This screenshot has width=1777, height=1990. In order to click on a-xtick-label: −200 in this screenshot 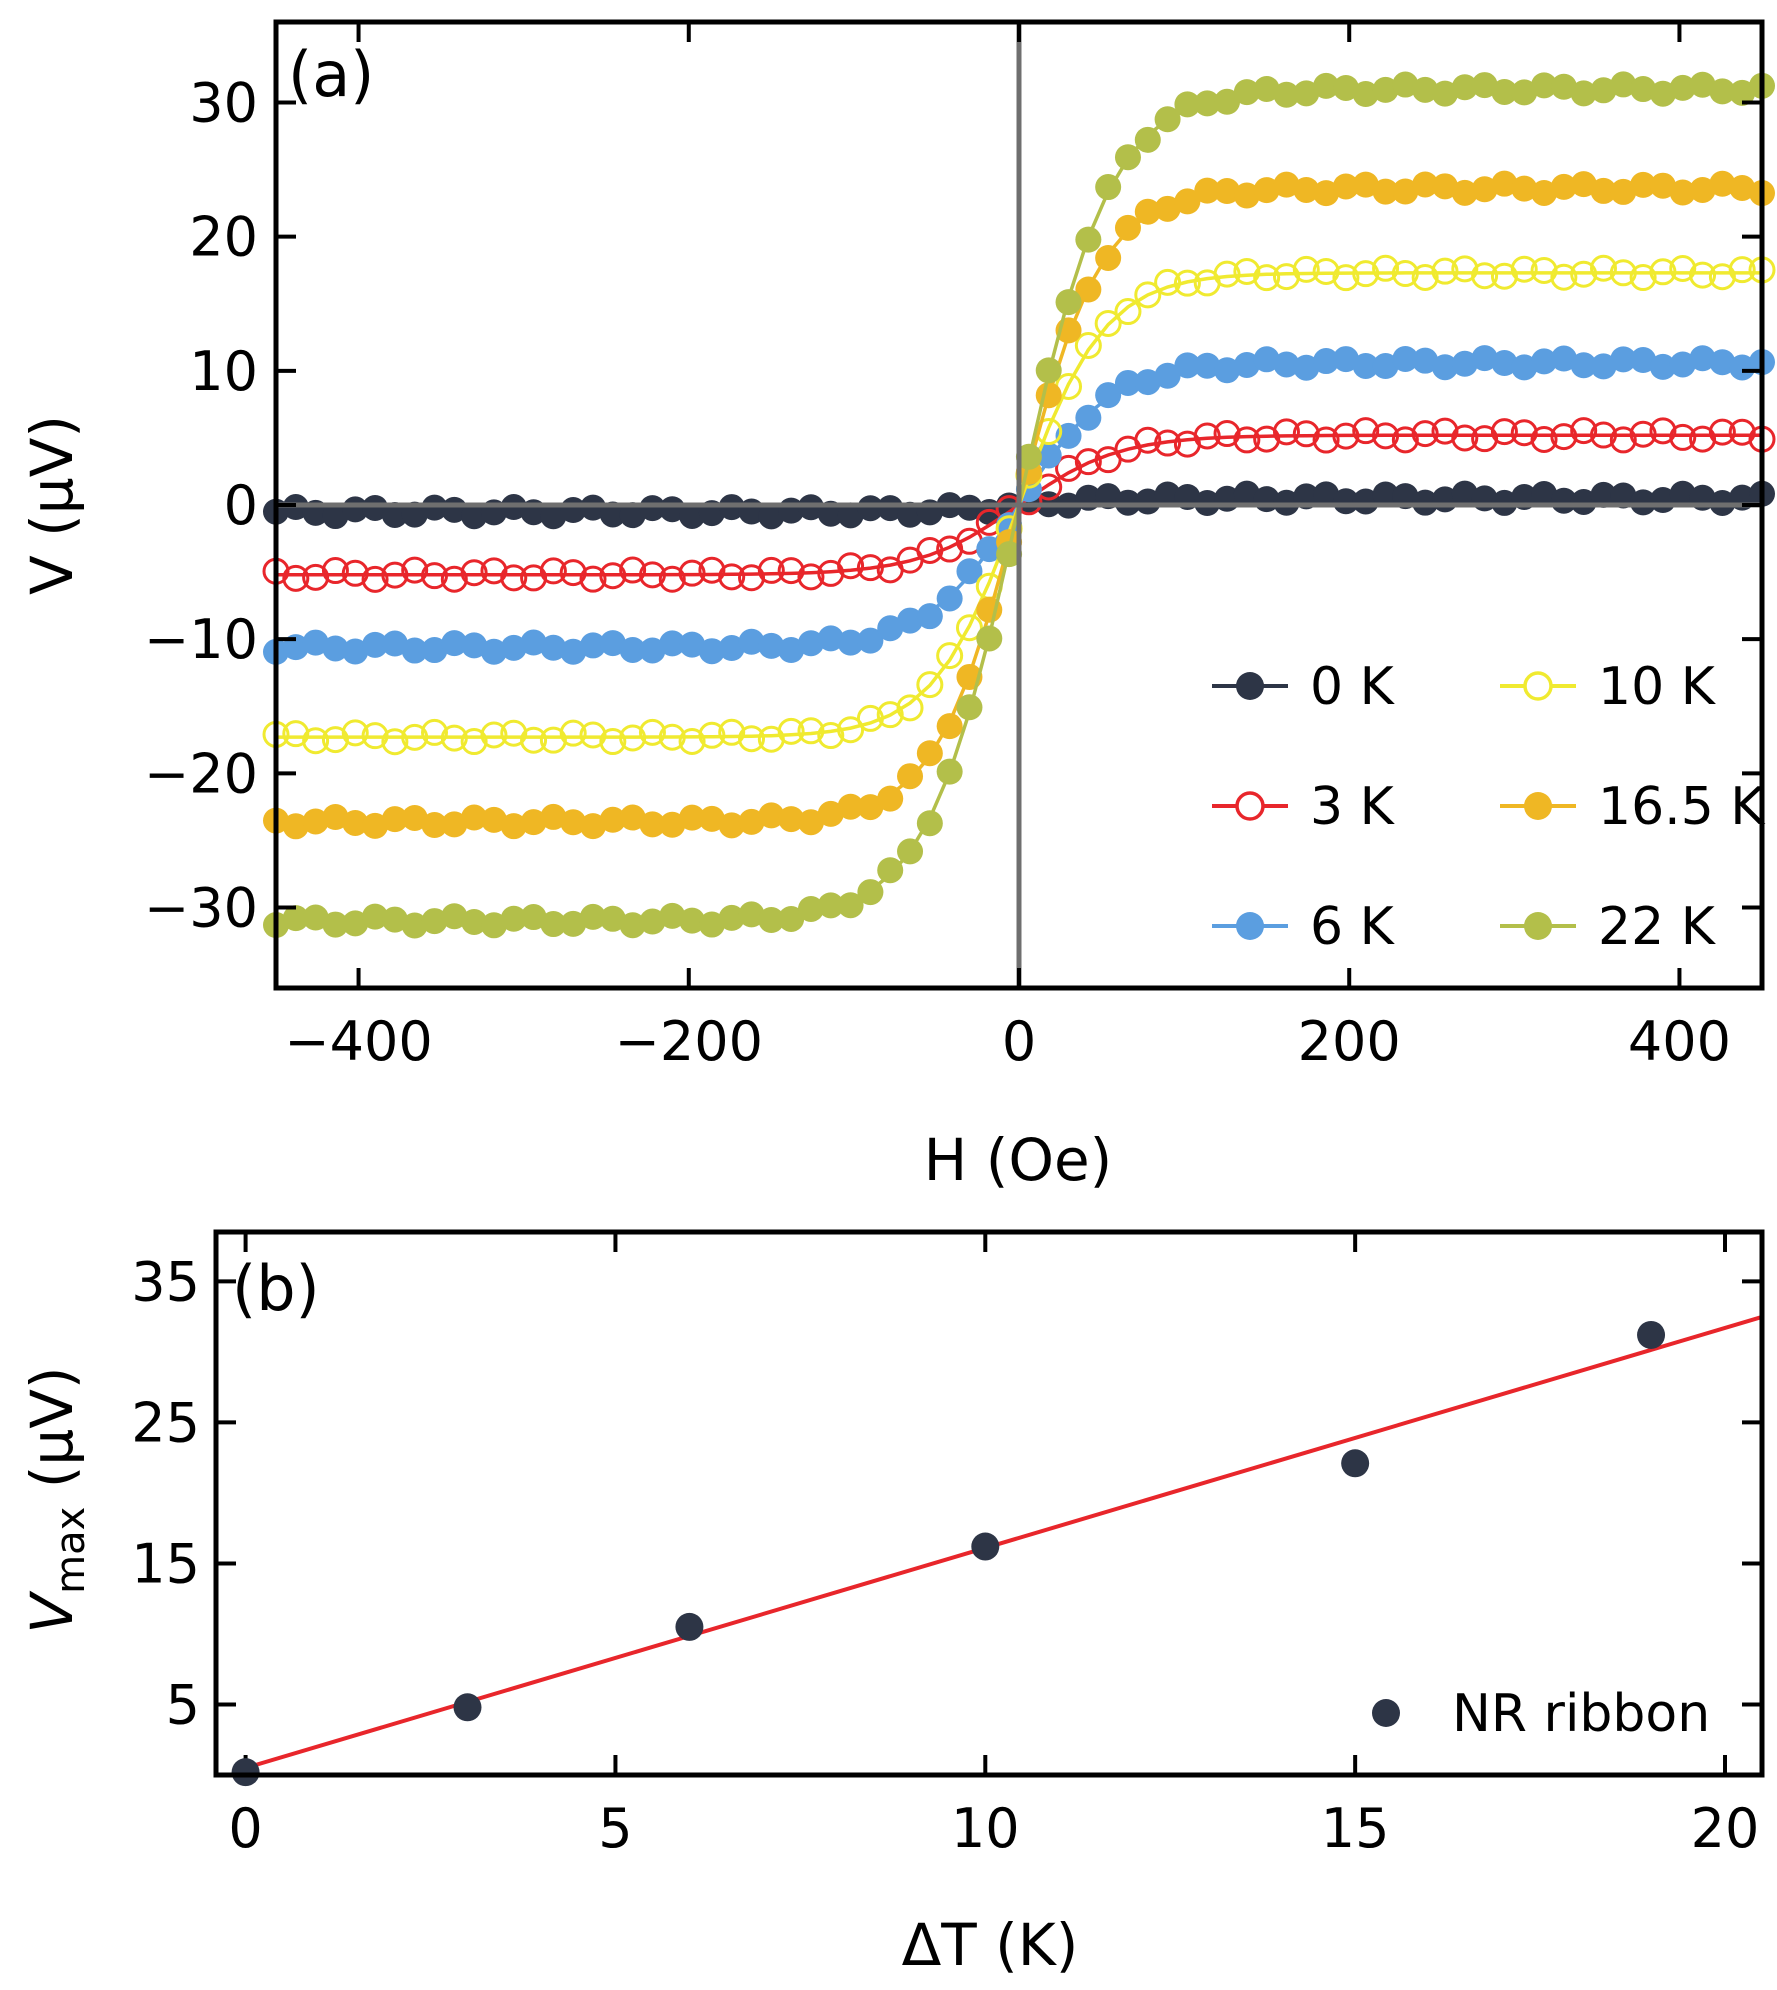, I will do `click(689, 1041)`.